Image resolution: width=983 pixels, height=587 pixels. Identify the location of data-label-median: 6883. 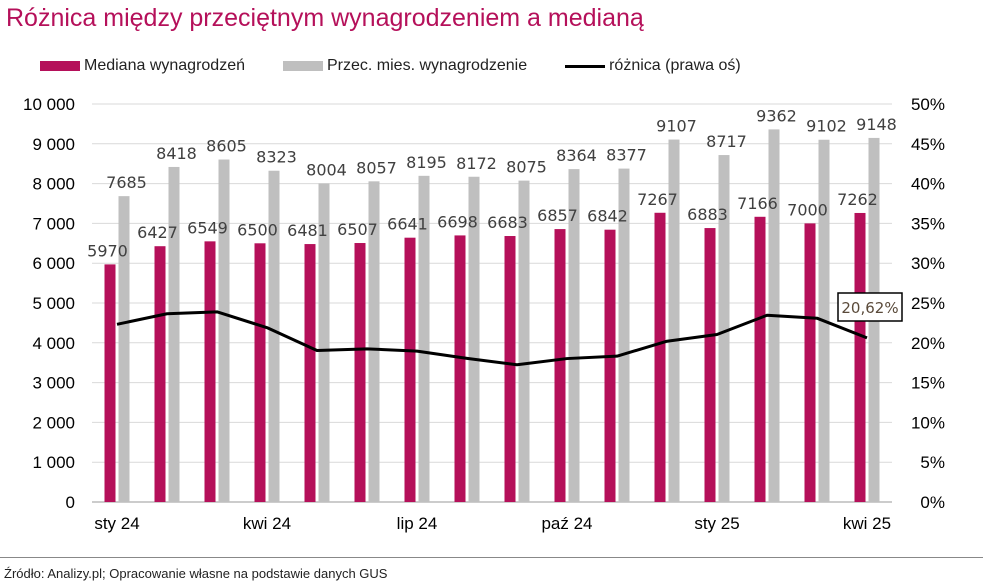
(707, 214).